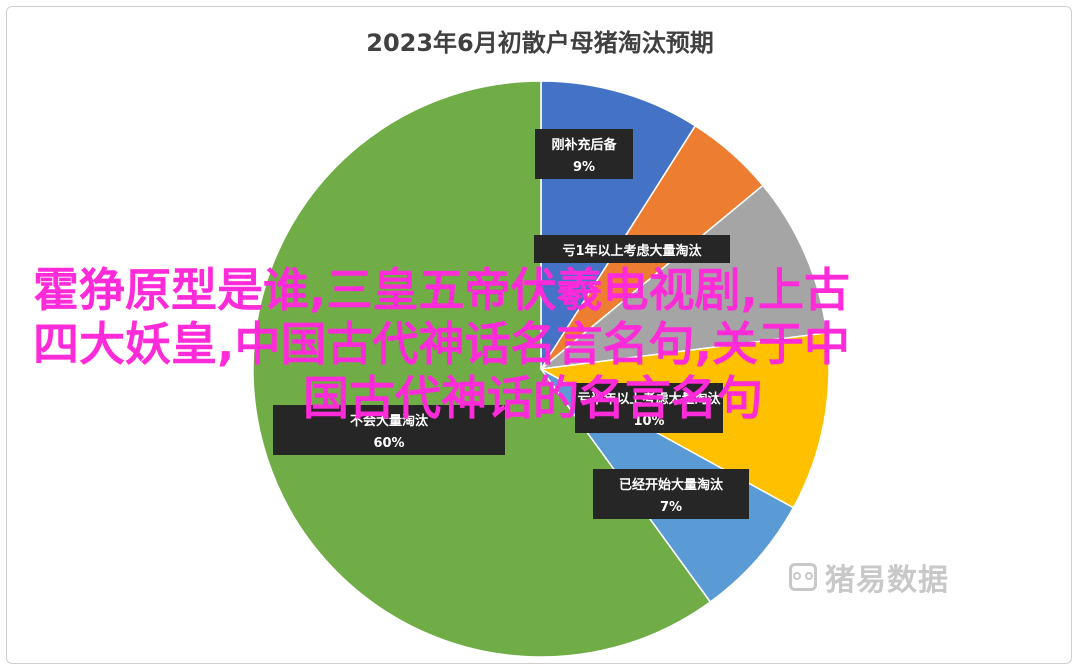 The height and width of the screenshot is (672, 1080). I want to click on pie-label-value-5: 60%, so click(388, 443).